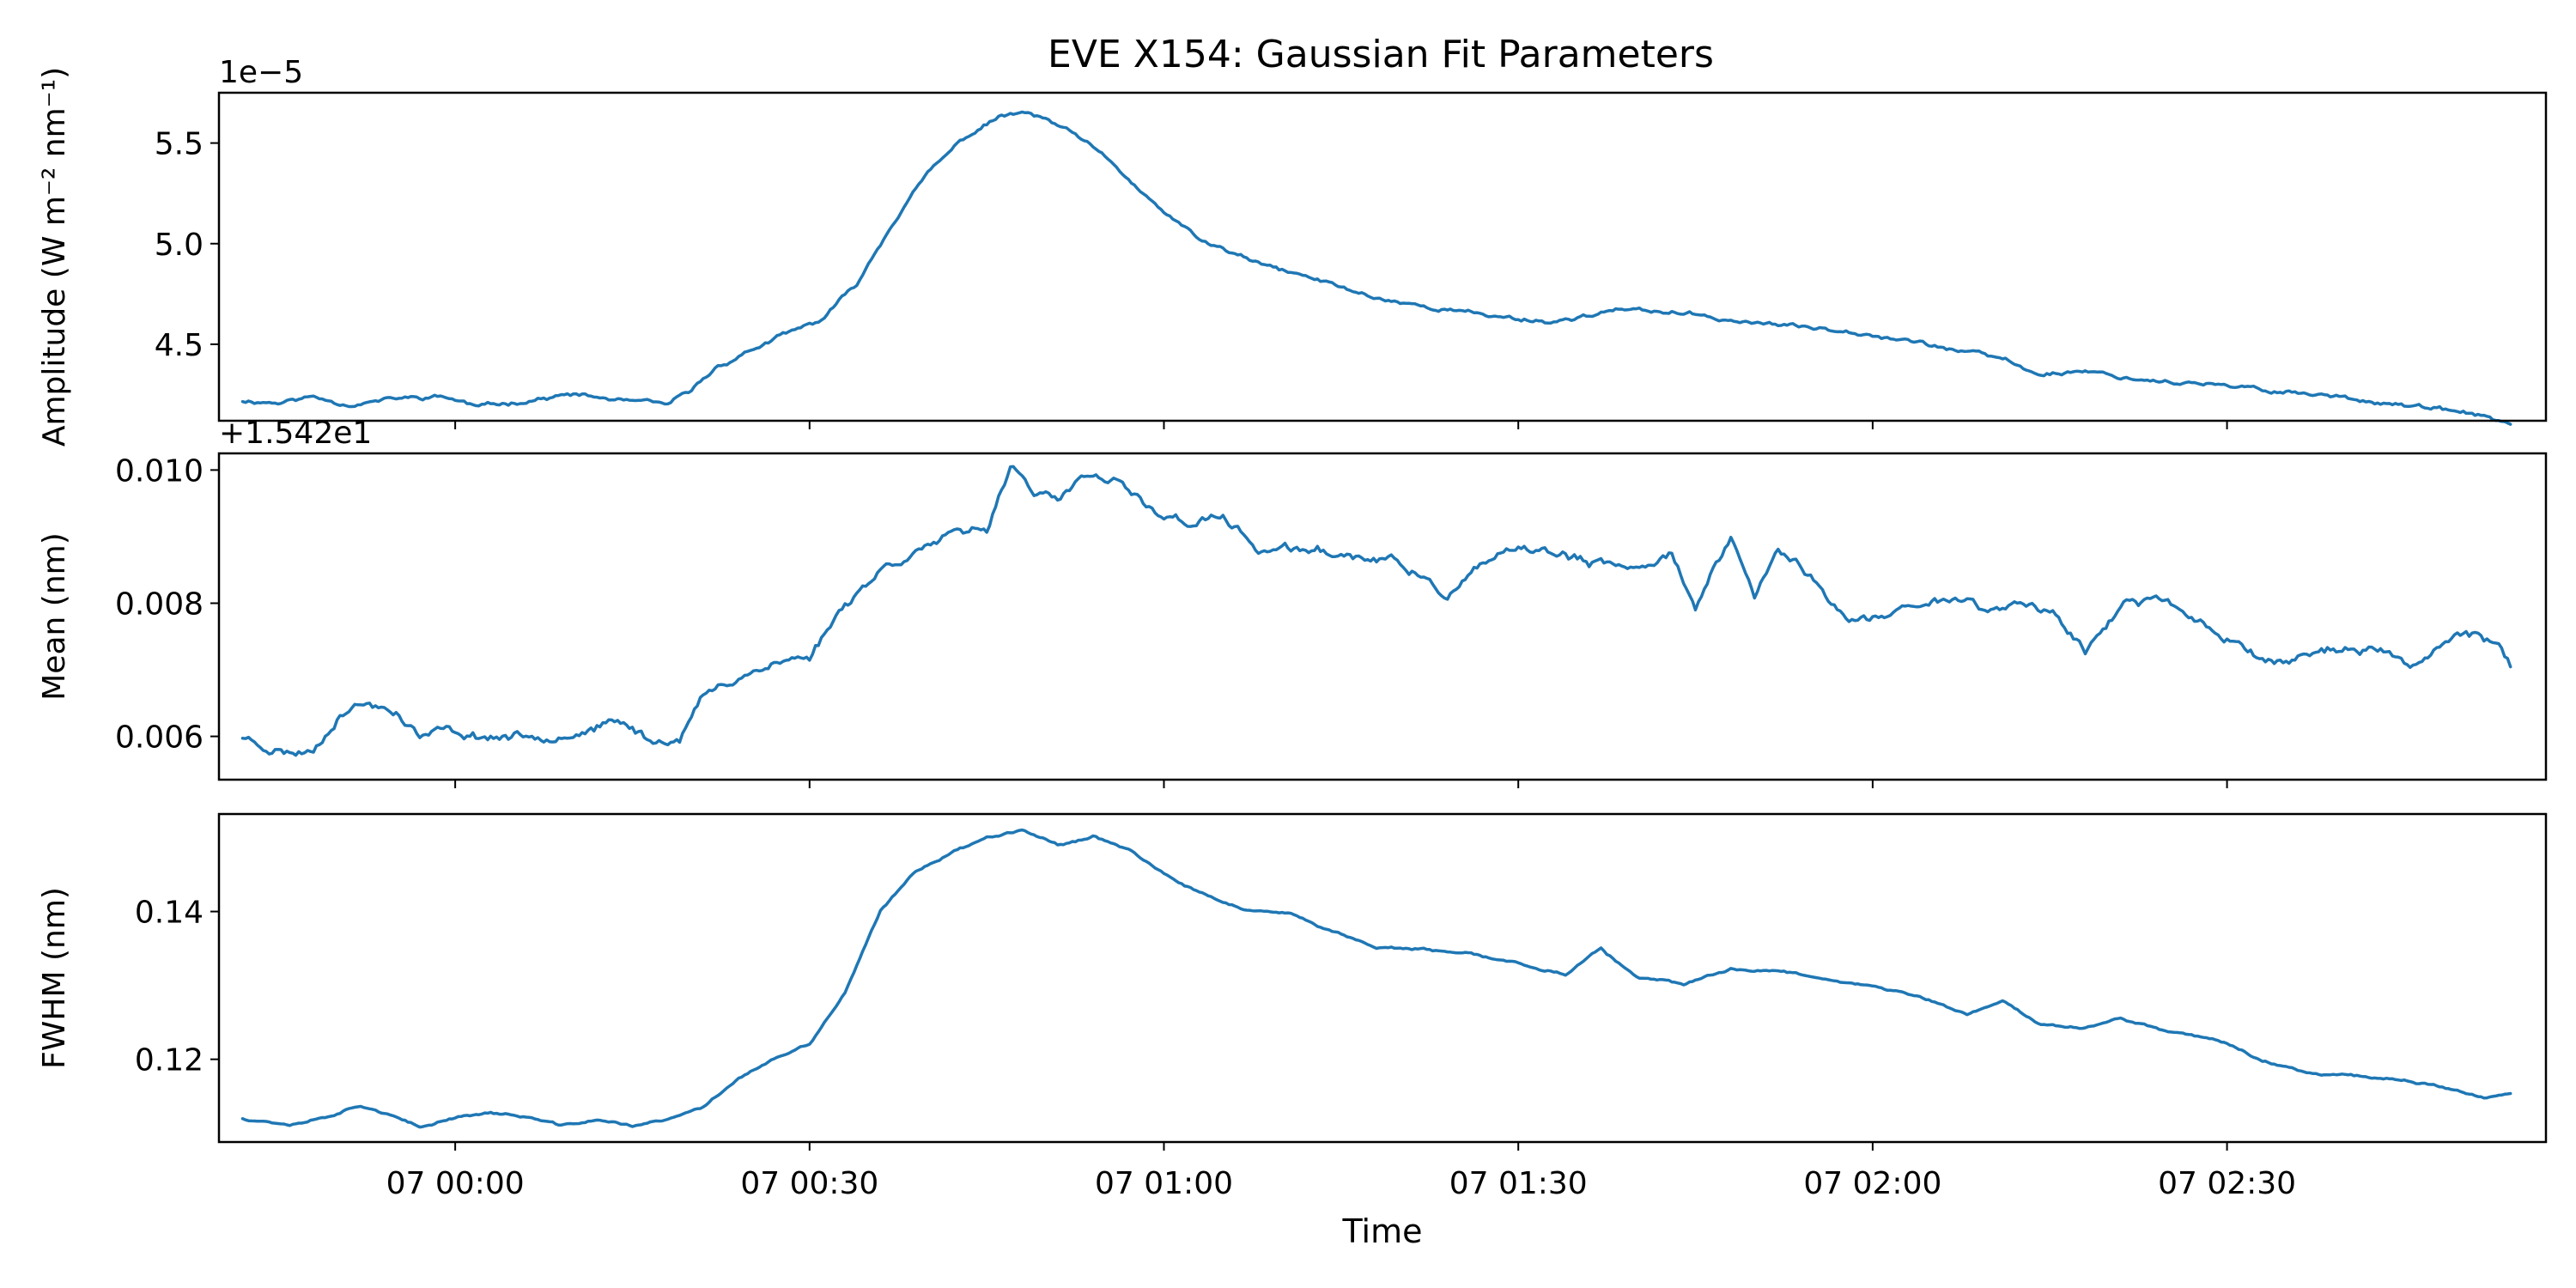 This screenshot has width=2576, height=1288. I want to click on axis-offset-label: 1e−5, so click(261, 72).